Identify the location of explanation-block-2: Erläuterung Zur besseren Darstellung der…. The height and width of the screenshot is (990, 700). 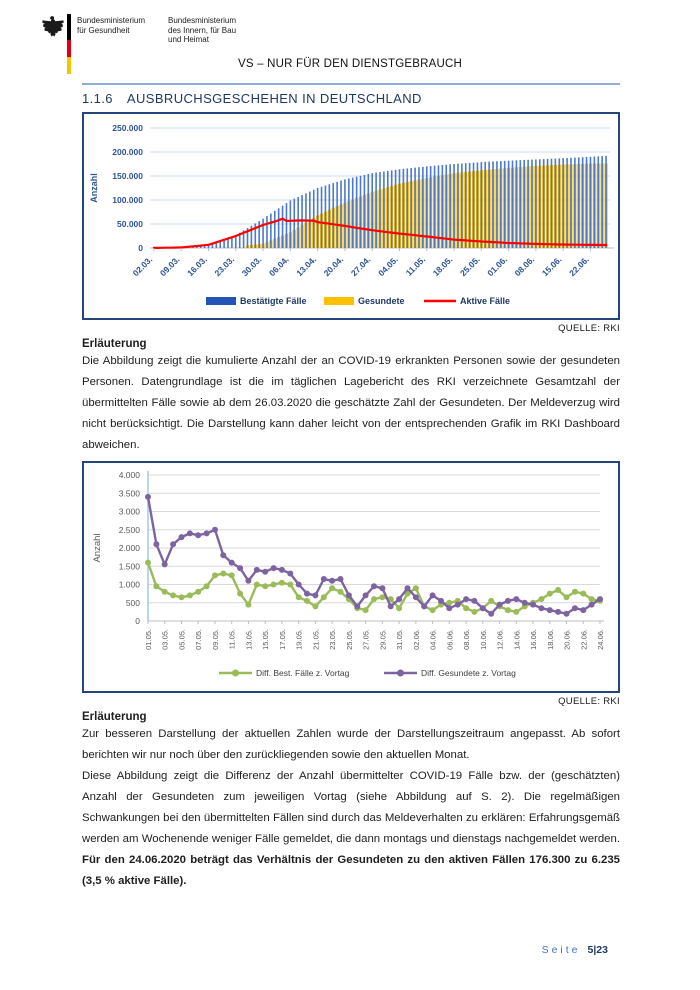
(351, 801).